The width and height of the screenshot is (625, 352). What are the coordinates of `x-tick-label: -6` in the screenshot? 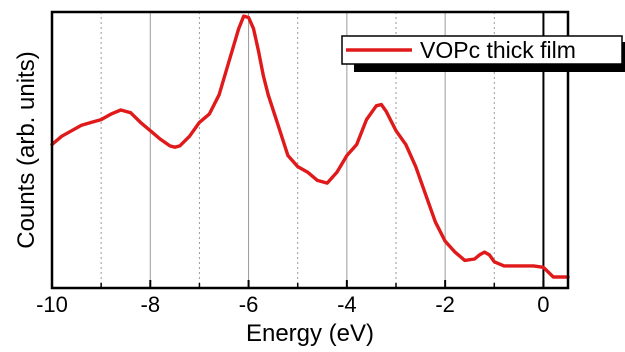 It's located at (249, 304).